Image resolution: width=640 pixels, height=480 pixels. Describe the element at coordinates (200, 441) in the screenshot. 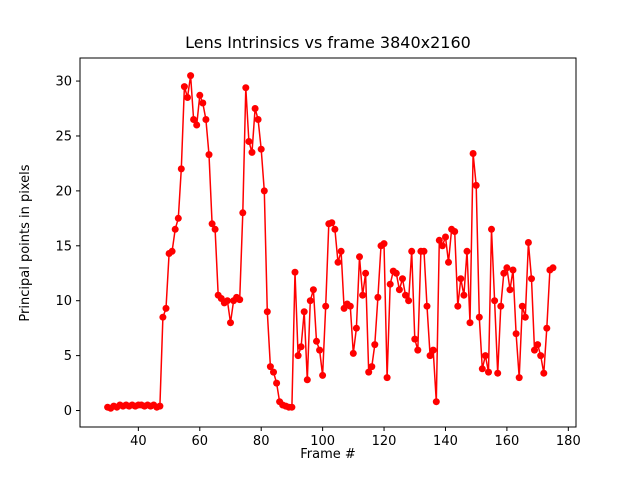

I see `x-tick-label: 60` at that location.